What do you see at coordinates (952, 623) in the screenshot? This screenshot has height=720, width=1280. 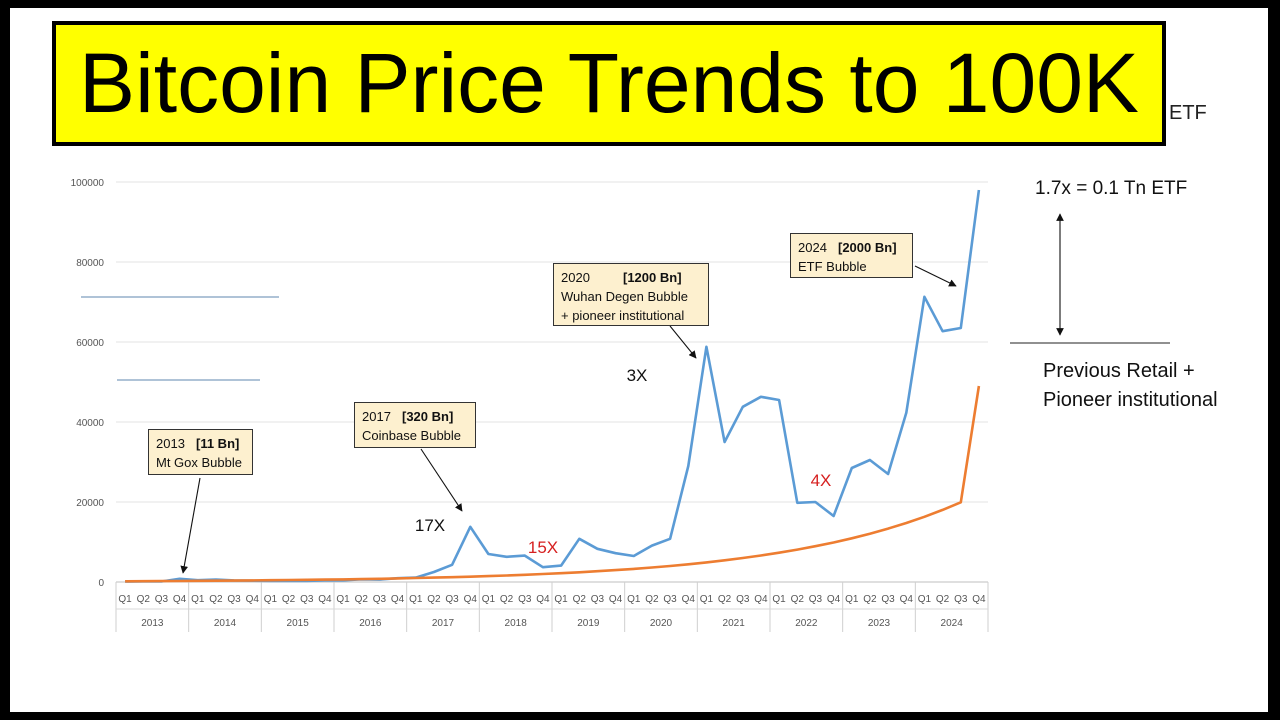 I see `year-label: 2024` at bounding box center [952, 623].